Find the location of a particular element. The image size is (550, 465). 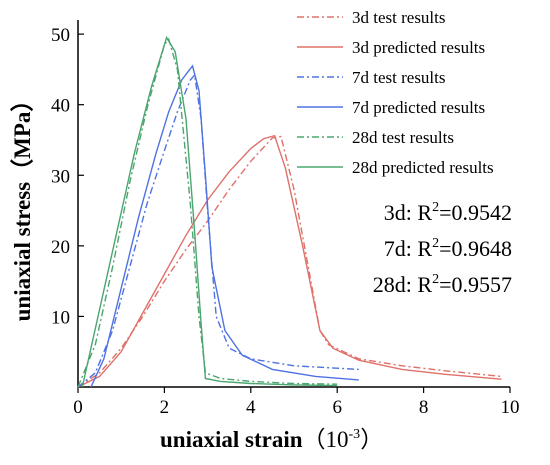

x-axis-unit-exp: -3 is located at coordinates (355, 434).